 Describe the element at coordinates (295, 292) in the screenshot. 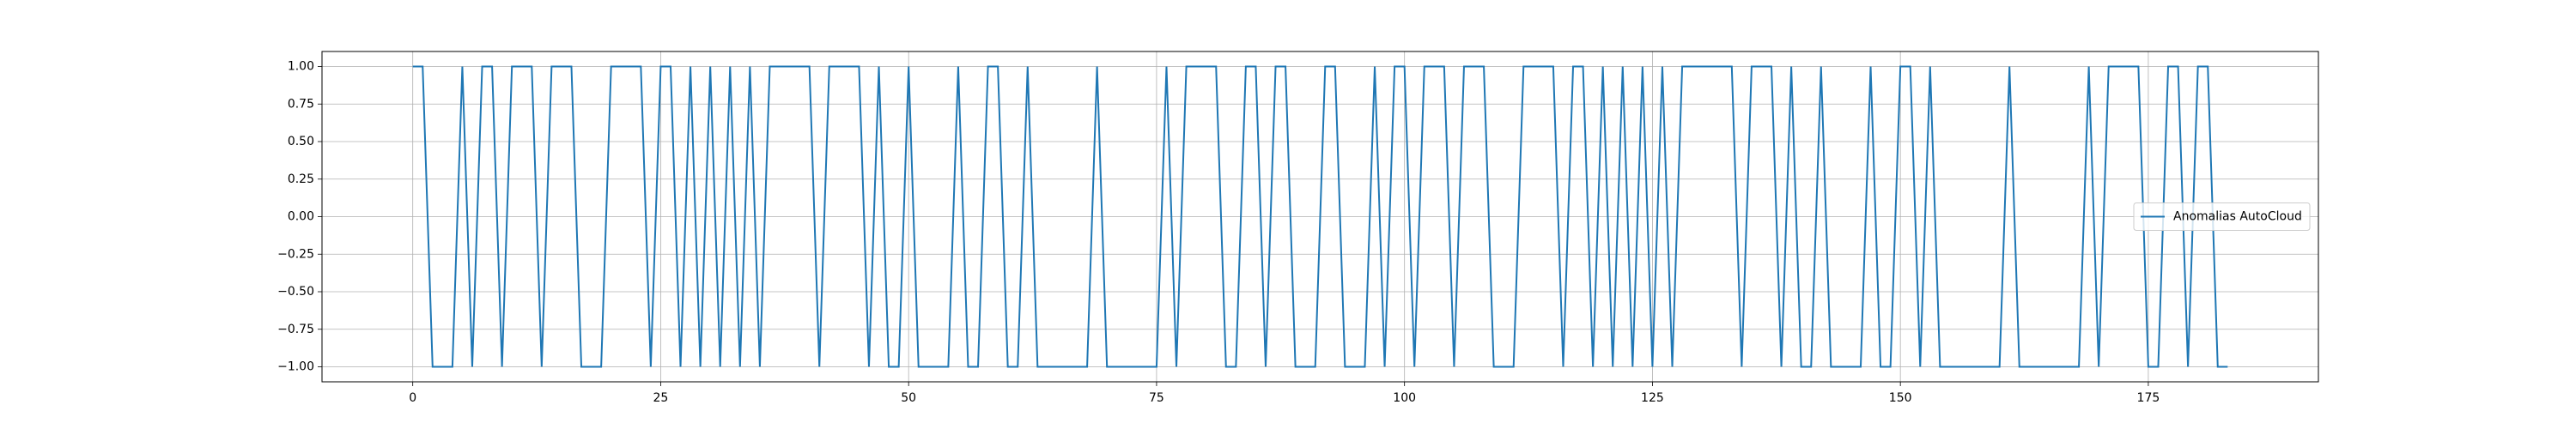

I see `y-tick-label: −0.50` at that location.